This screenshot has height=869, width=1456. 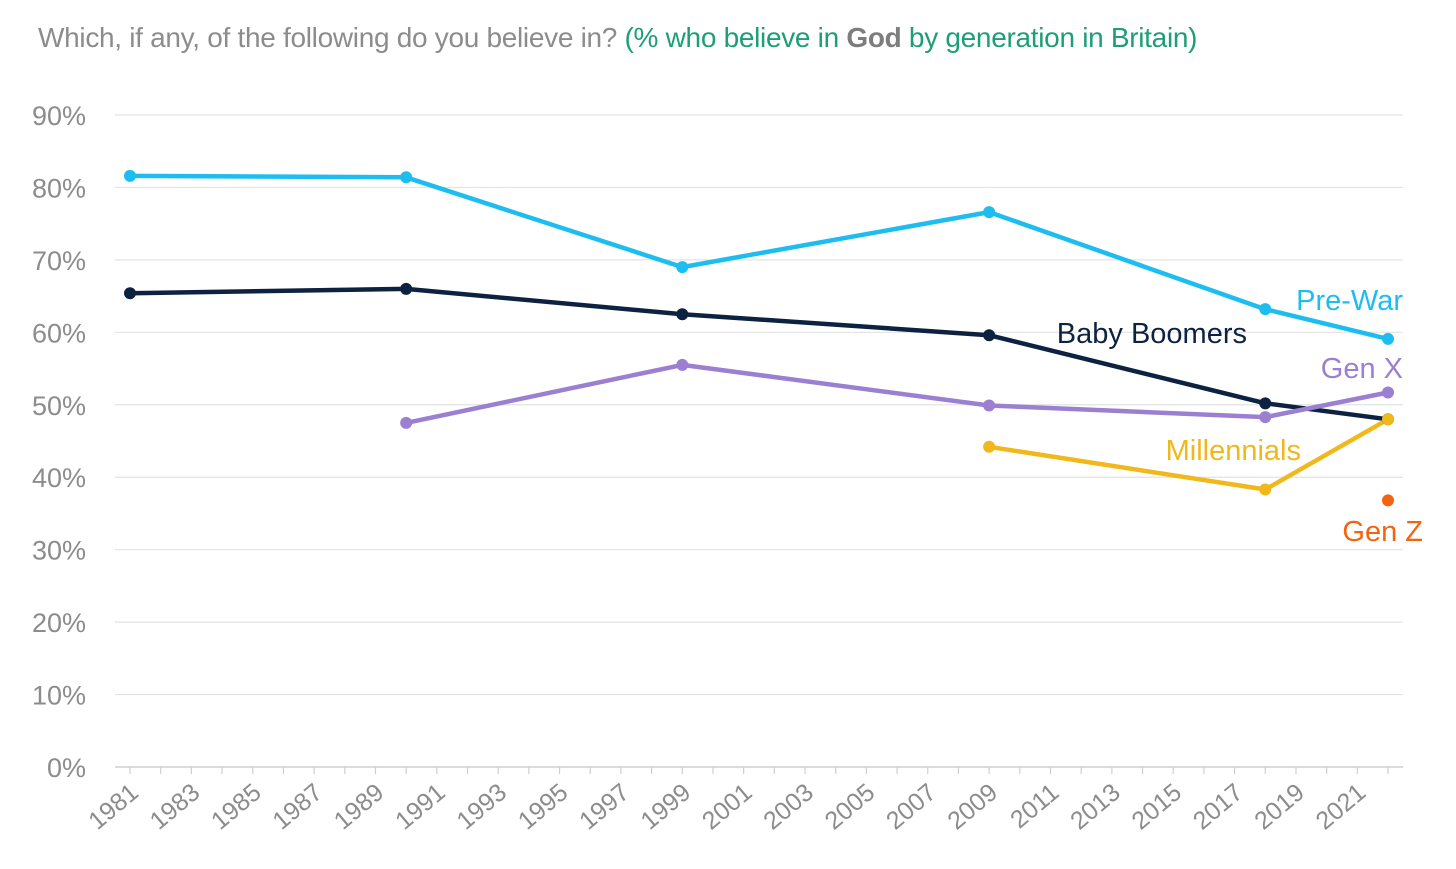 I want to click on series-labels: Pre-War Baby Boomers Gen X Millennials Gen Z, so click(x=1240, y=416).